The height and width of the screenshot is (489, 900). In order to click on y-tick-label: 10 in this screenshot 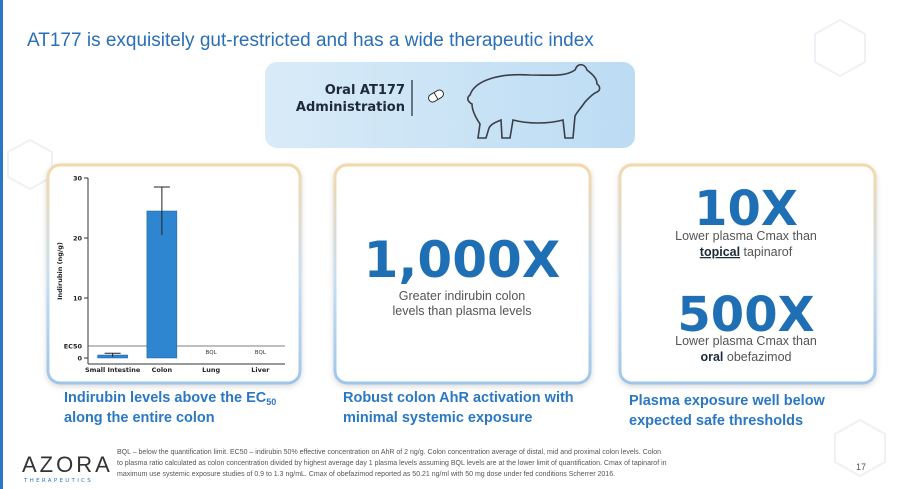, I will do `click(78, 299)`.